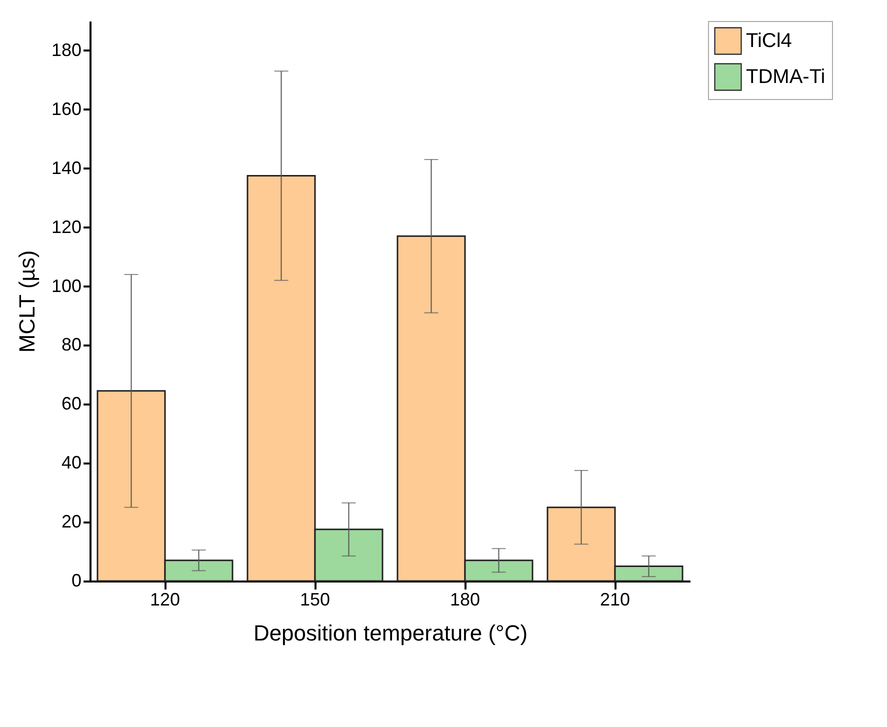  I want to click on y-tick-label: 160, so click(66, 108).